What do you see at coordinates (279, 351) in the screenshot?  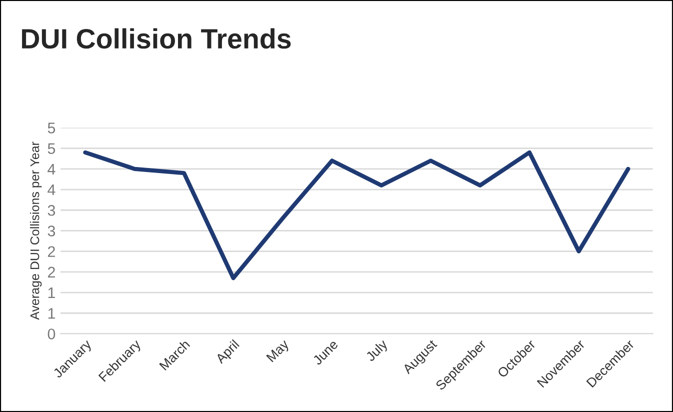 I see `x-tick-label: May` at bounding box center [279, 351].